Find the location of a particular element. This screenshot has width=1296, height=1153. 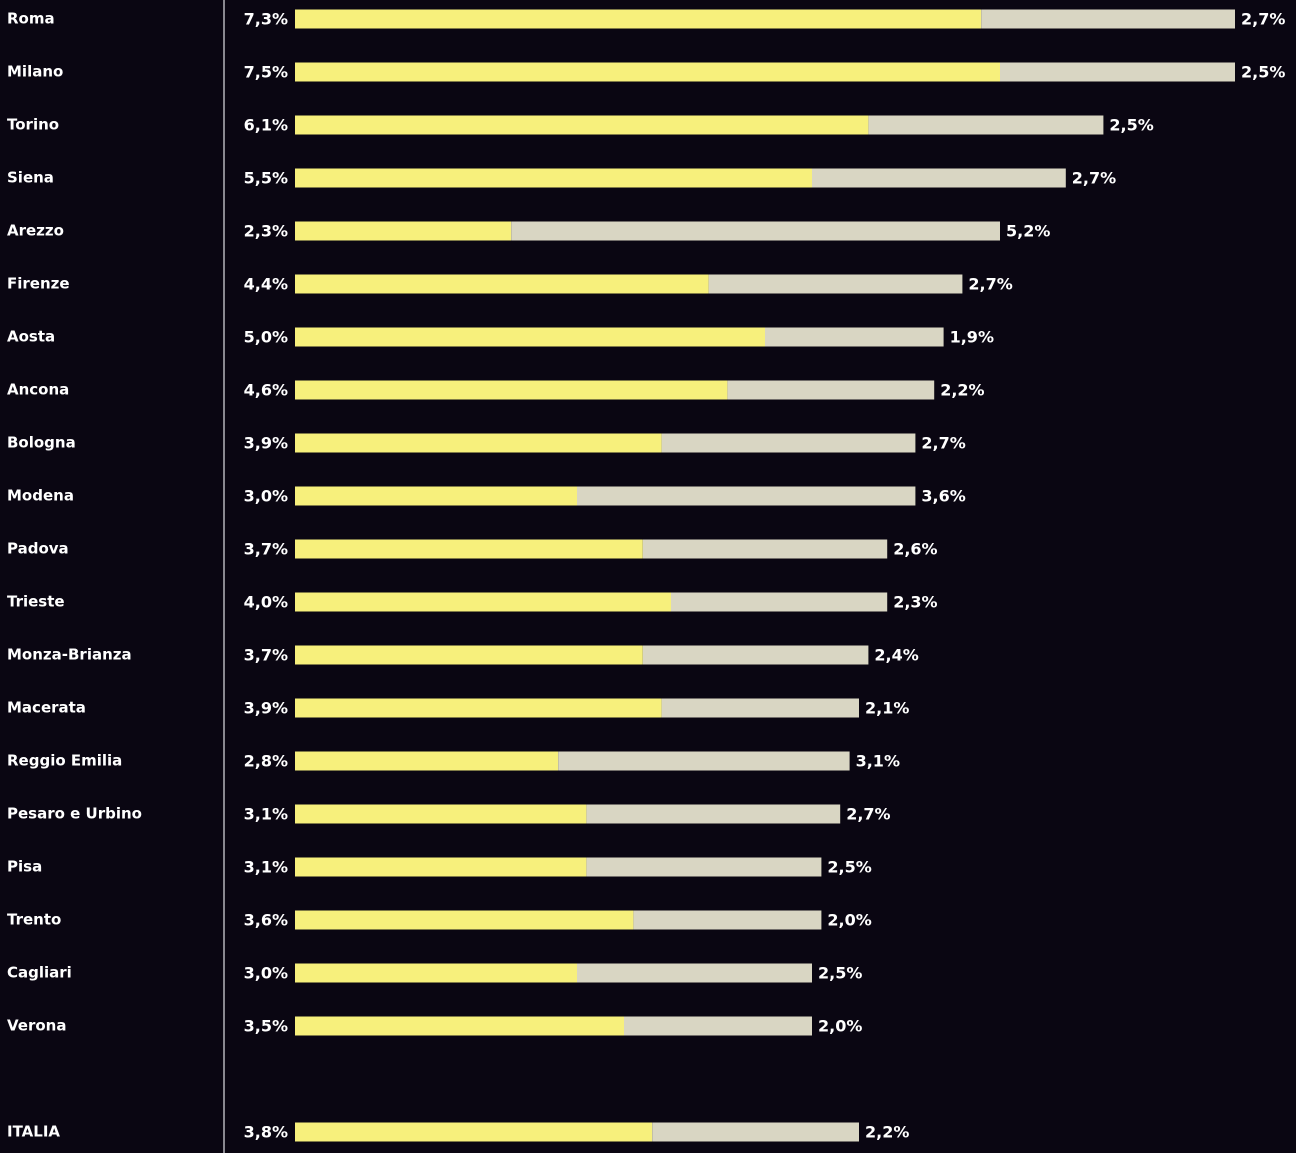

value-label: 7,3% is located at coordinates (266, 19).